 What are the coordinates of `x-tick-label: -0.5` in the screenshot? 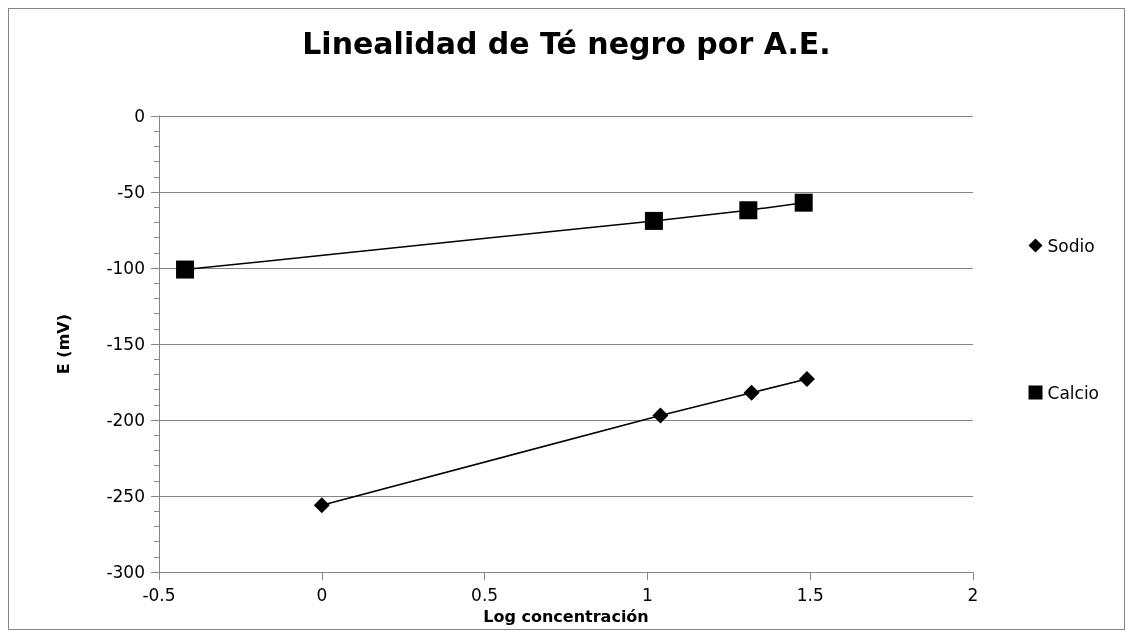 It's located at (159, 594).